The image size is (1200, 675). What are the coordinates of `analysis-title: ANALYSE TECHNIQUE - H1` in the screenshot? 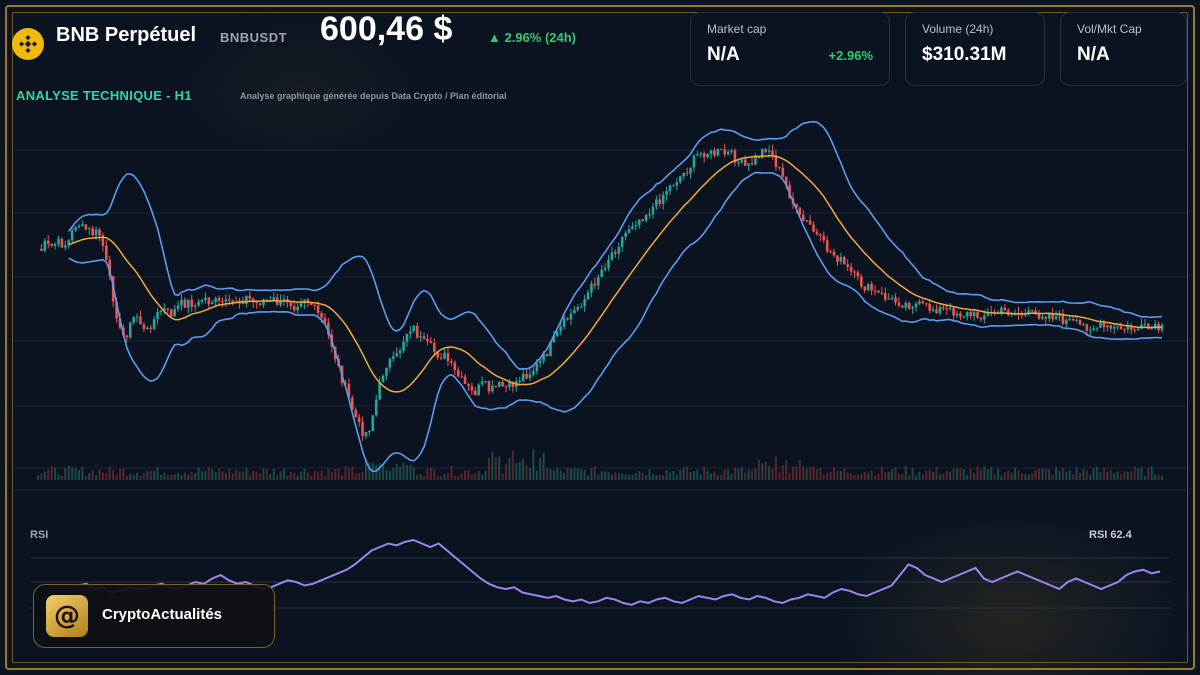 It's located at (104, 95).